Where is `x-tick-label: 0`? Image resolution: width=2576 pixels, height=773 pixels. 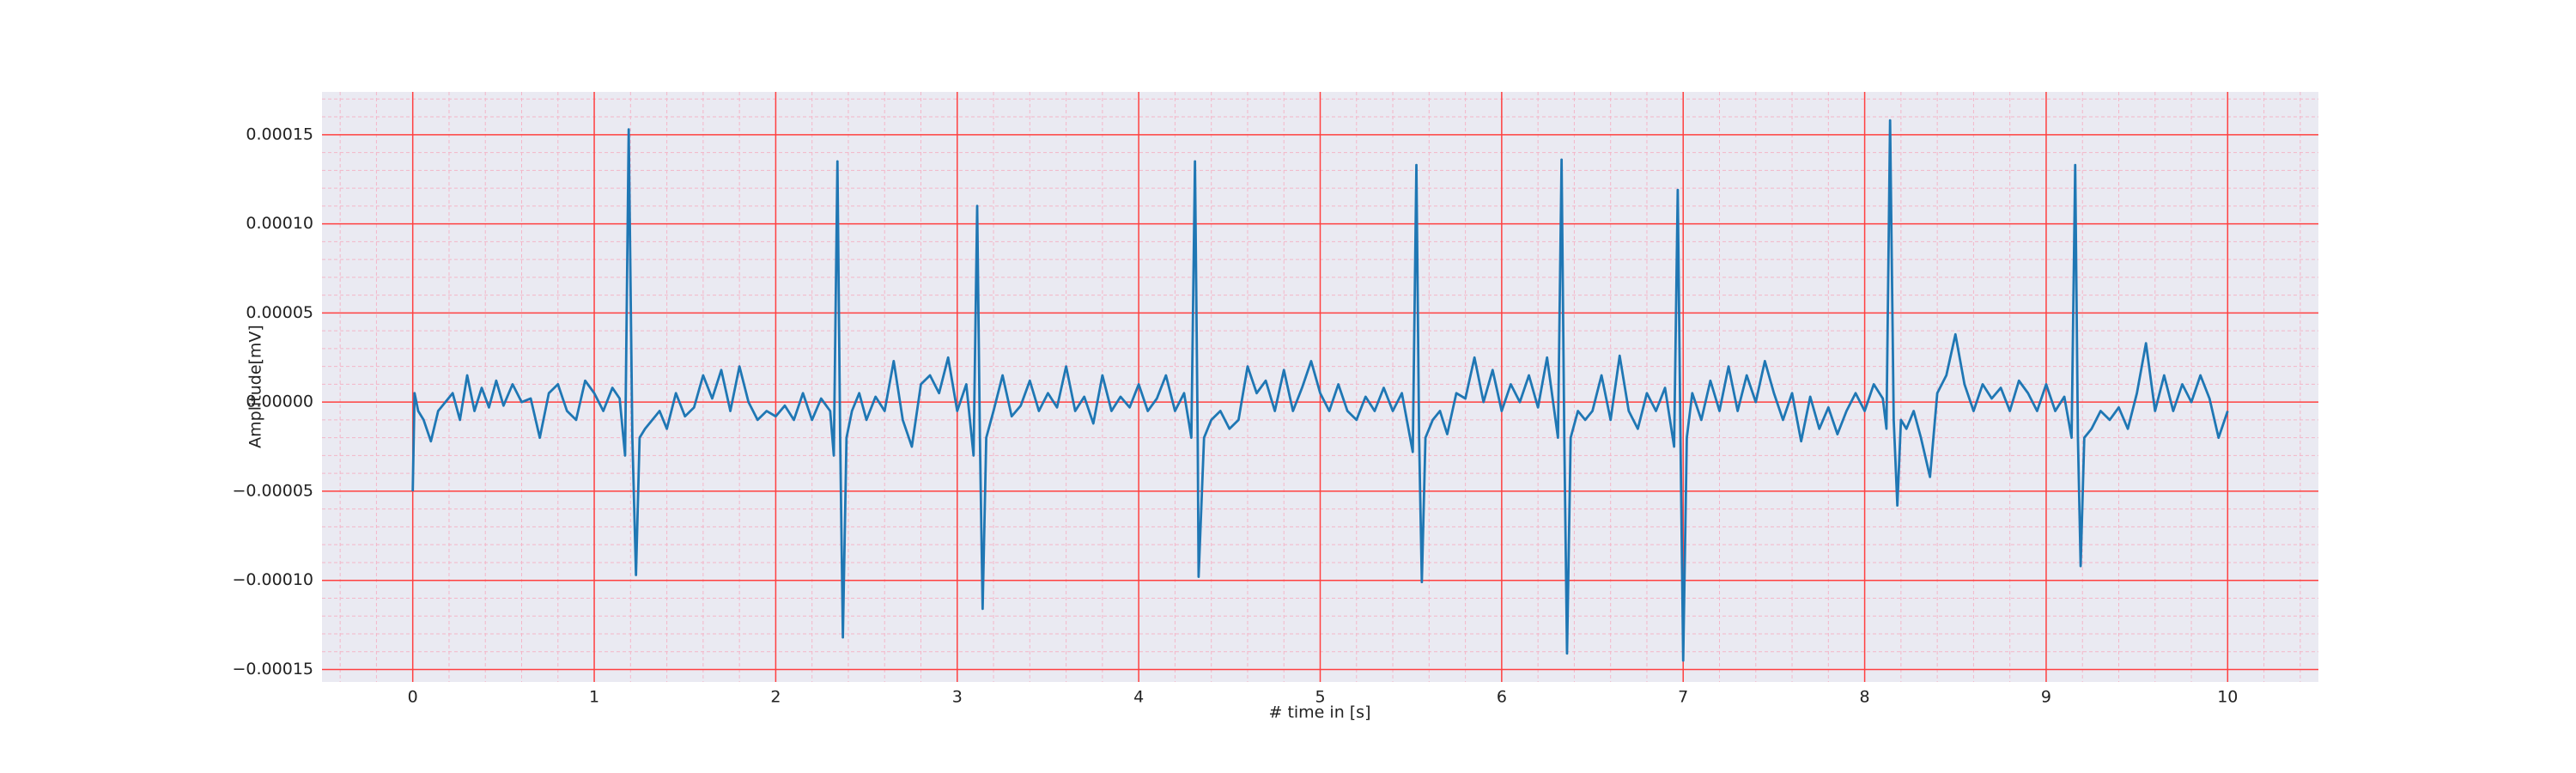 x-tick-label: 0 is located at coordinates (413, 697).